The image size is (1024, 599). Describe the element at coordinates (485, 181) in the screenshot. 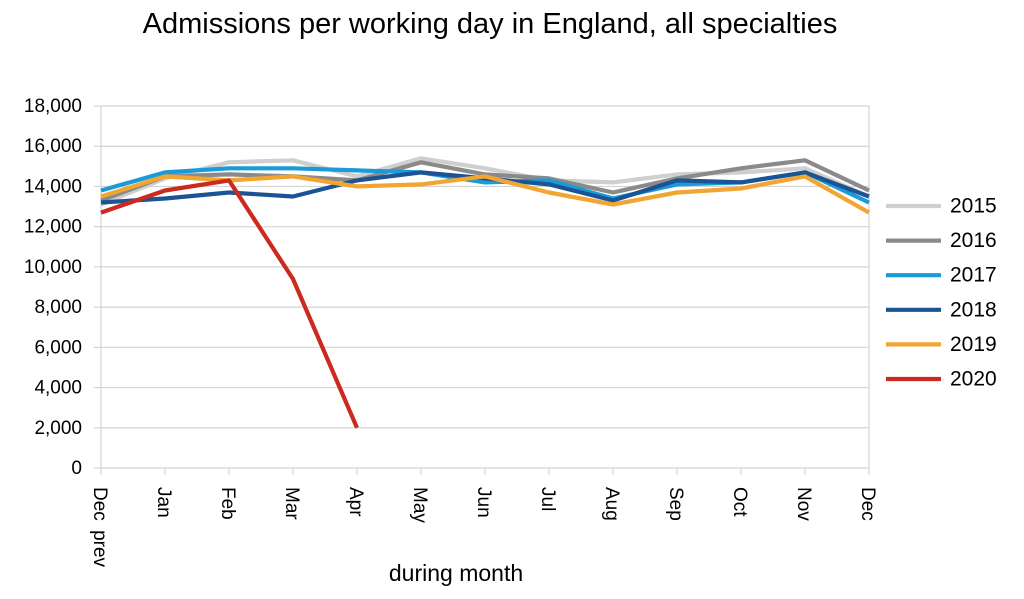

I see `series-line-2015` at that location.